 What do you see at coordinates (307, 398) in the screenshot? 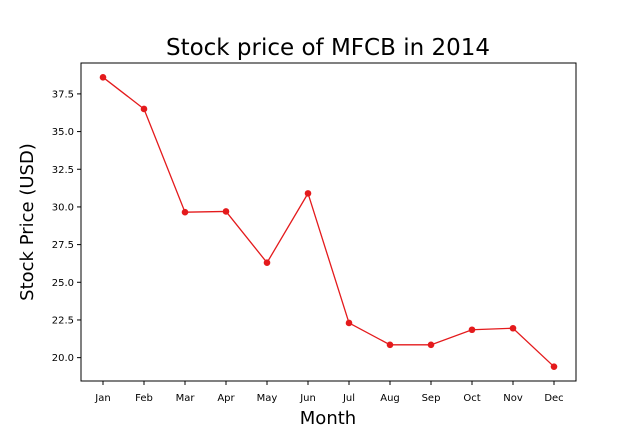
I see `x-tick-label: Jun` at bounding box center [307, 398].